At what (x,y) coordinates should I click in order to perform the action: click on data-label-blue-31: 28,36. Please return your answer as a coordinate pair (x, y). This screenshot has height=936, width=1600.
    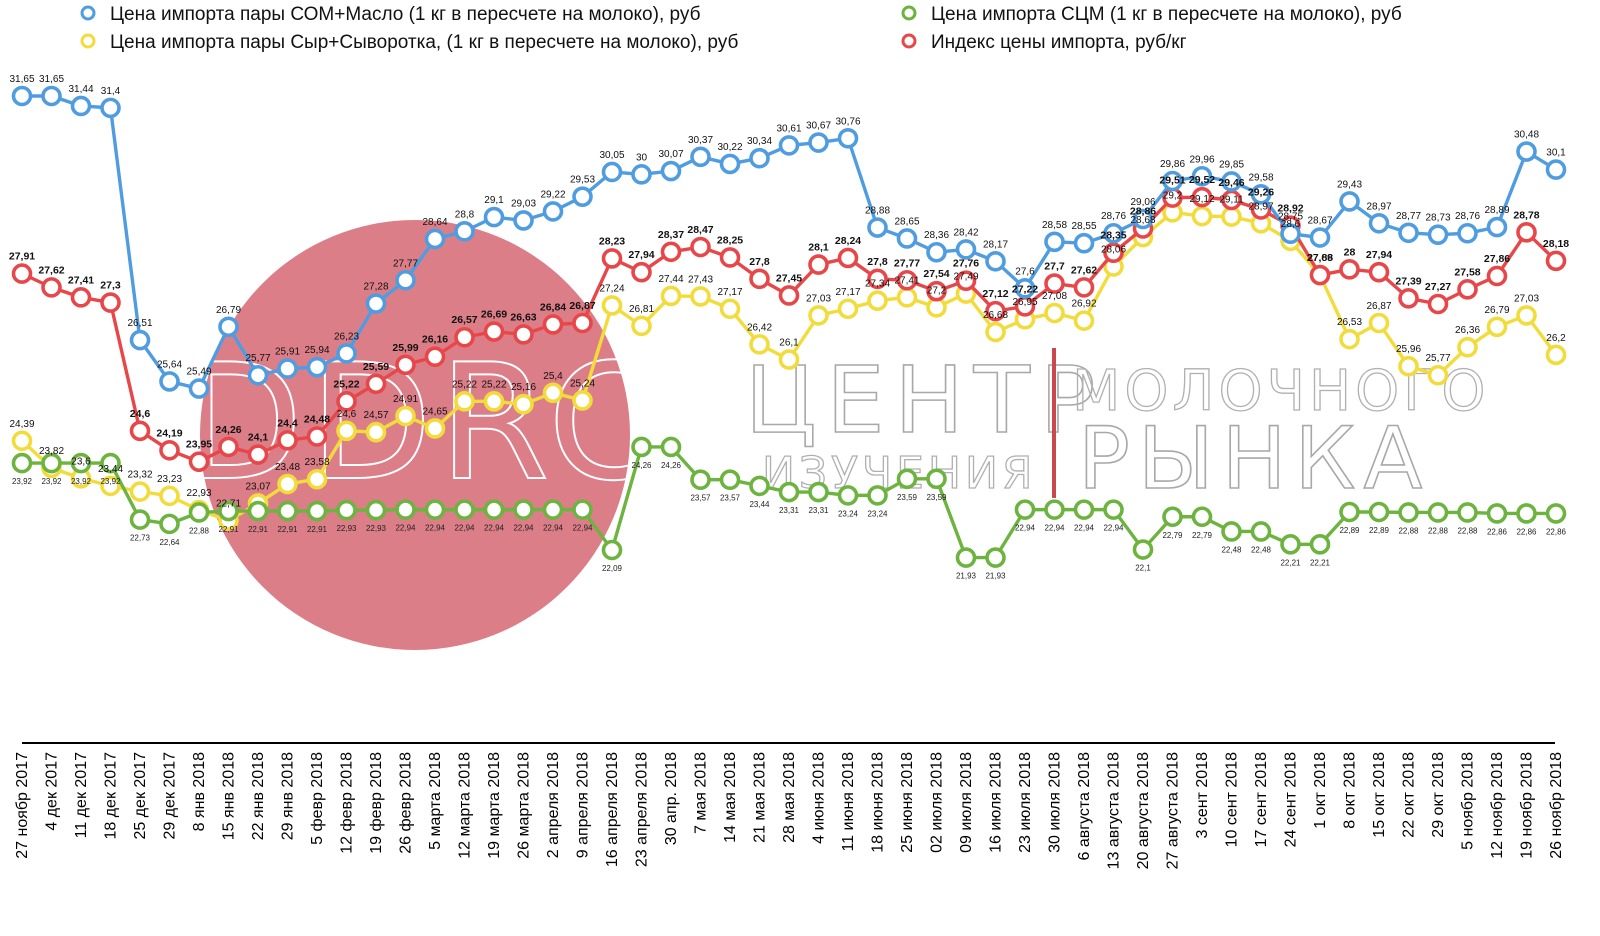
    Looking at the image, I should click on (936, 235).